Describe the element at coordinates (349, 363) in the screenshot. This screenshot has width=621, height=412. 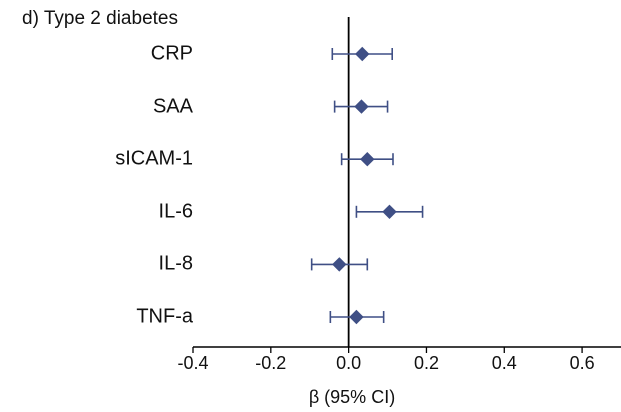
I see `x-tick-label: 0.0` at that location.